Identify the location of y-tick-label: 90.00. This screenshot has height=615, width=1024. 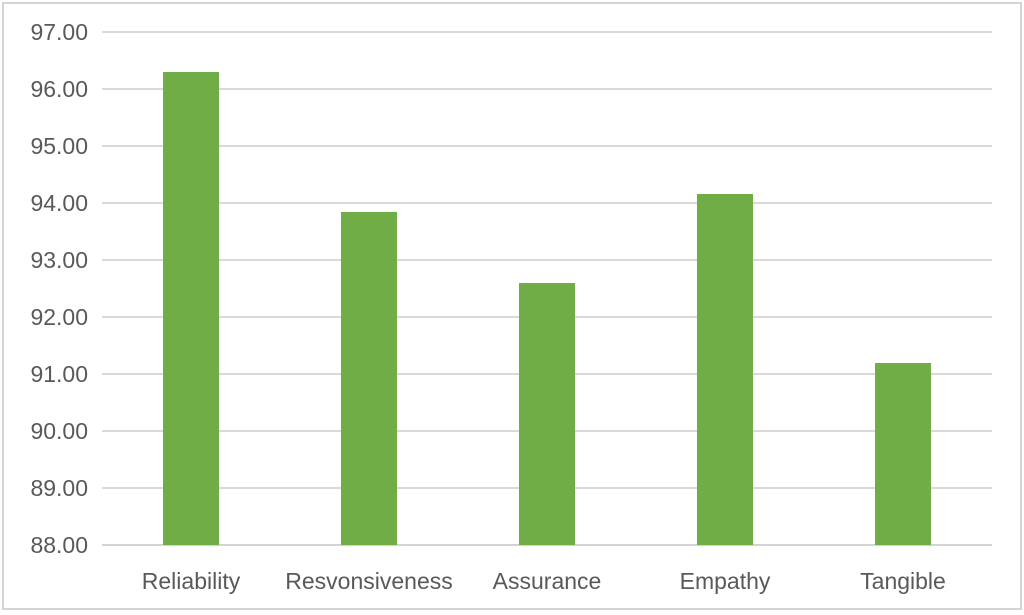
(59, 431).